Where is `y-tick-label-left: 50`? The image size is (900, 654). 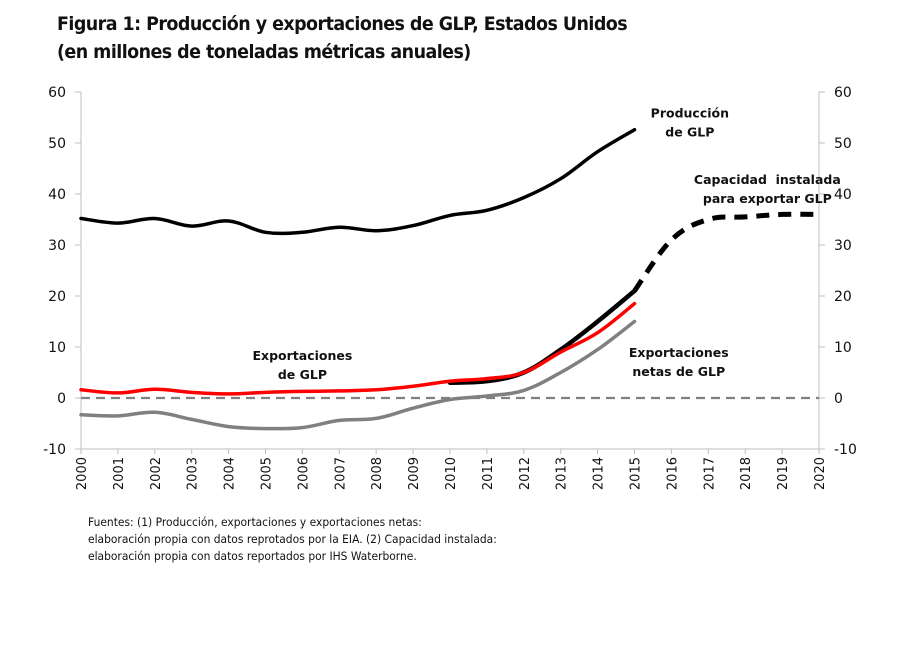
y-tick-label-left: 50 is located at coordinates (57, 144).